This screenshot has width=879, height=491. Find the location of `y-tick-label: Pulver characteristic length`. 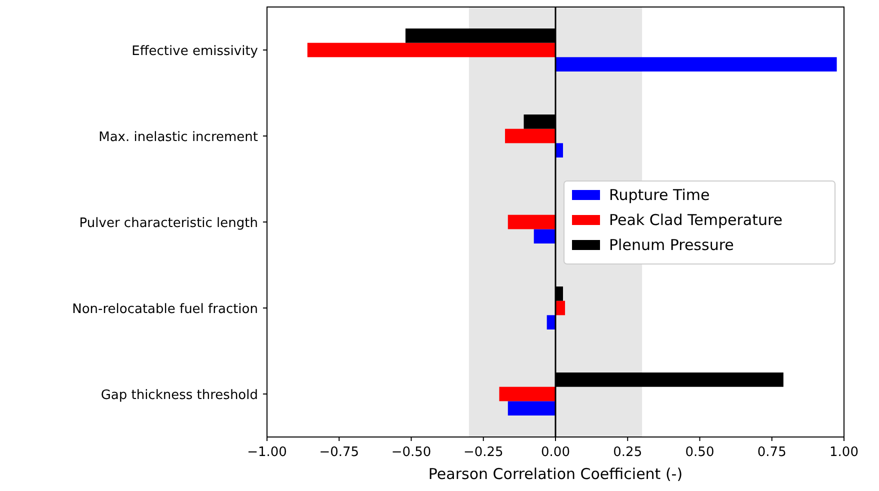

y-tick-label: Pulver characteristic length is located at coordinates (168, 223).